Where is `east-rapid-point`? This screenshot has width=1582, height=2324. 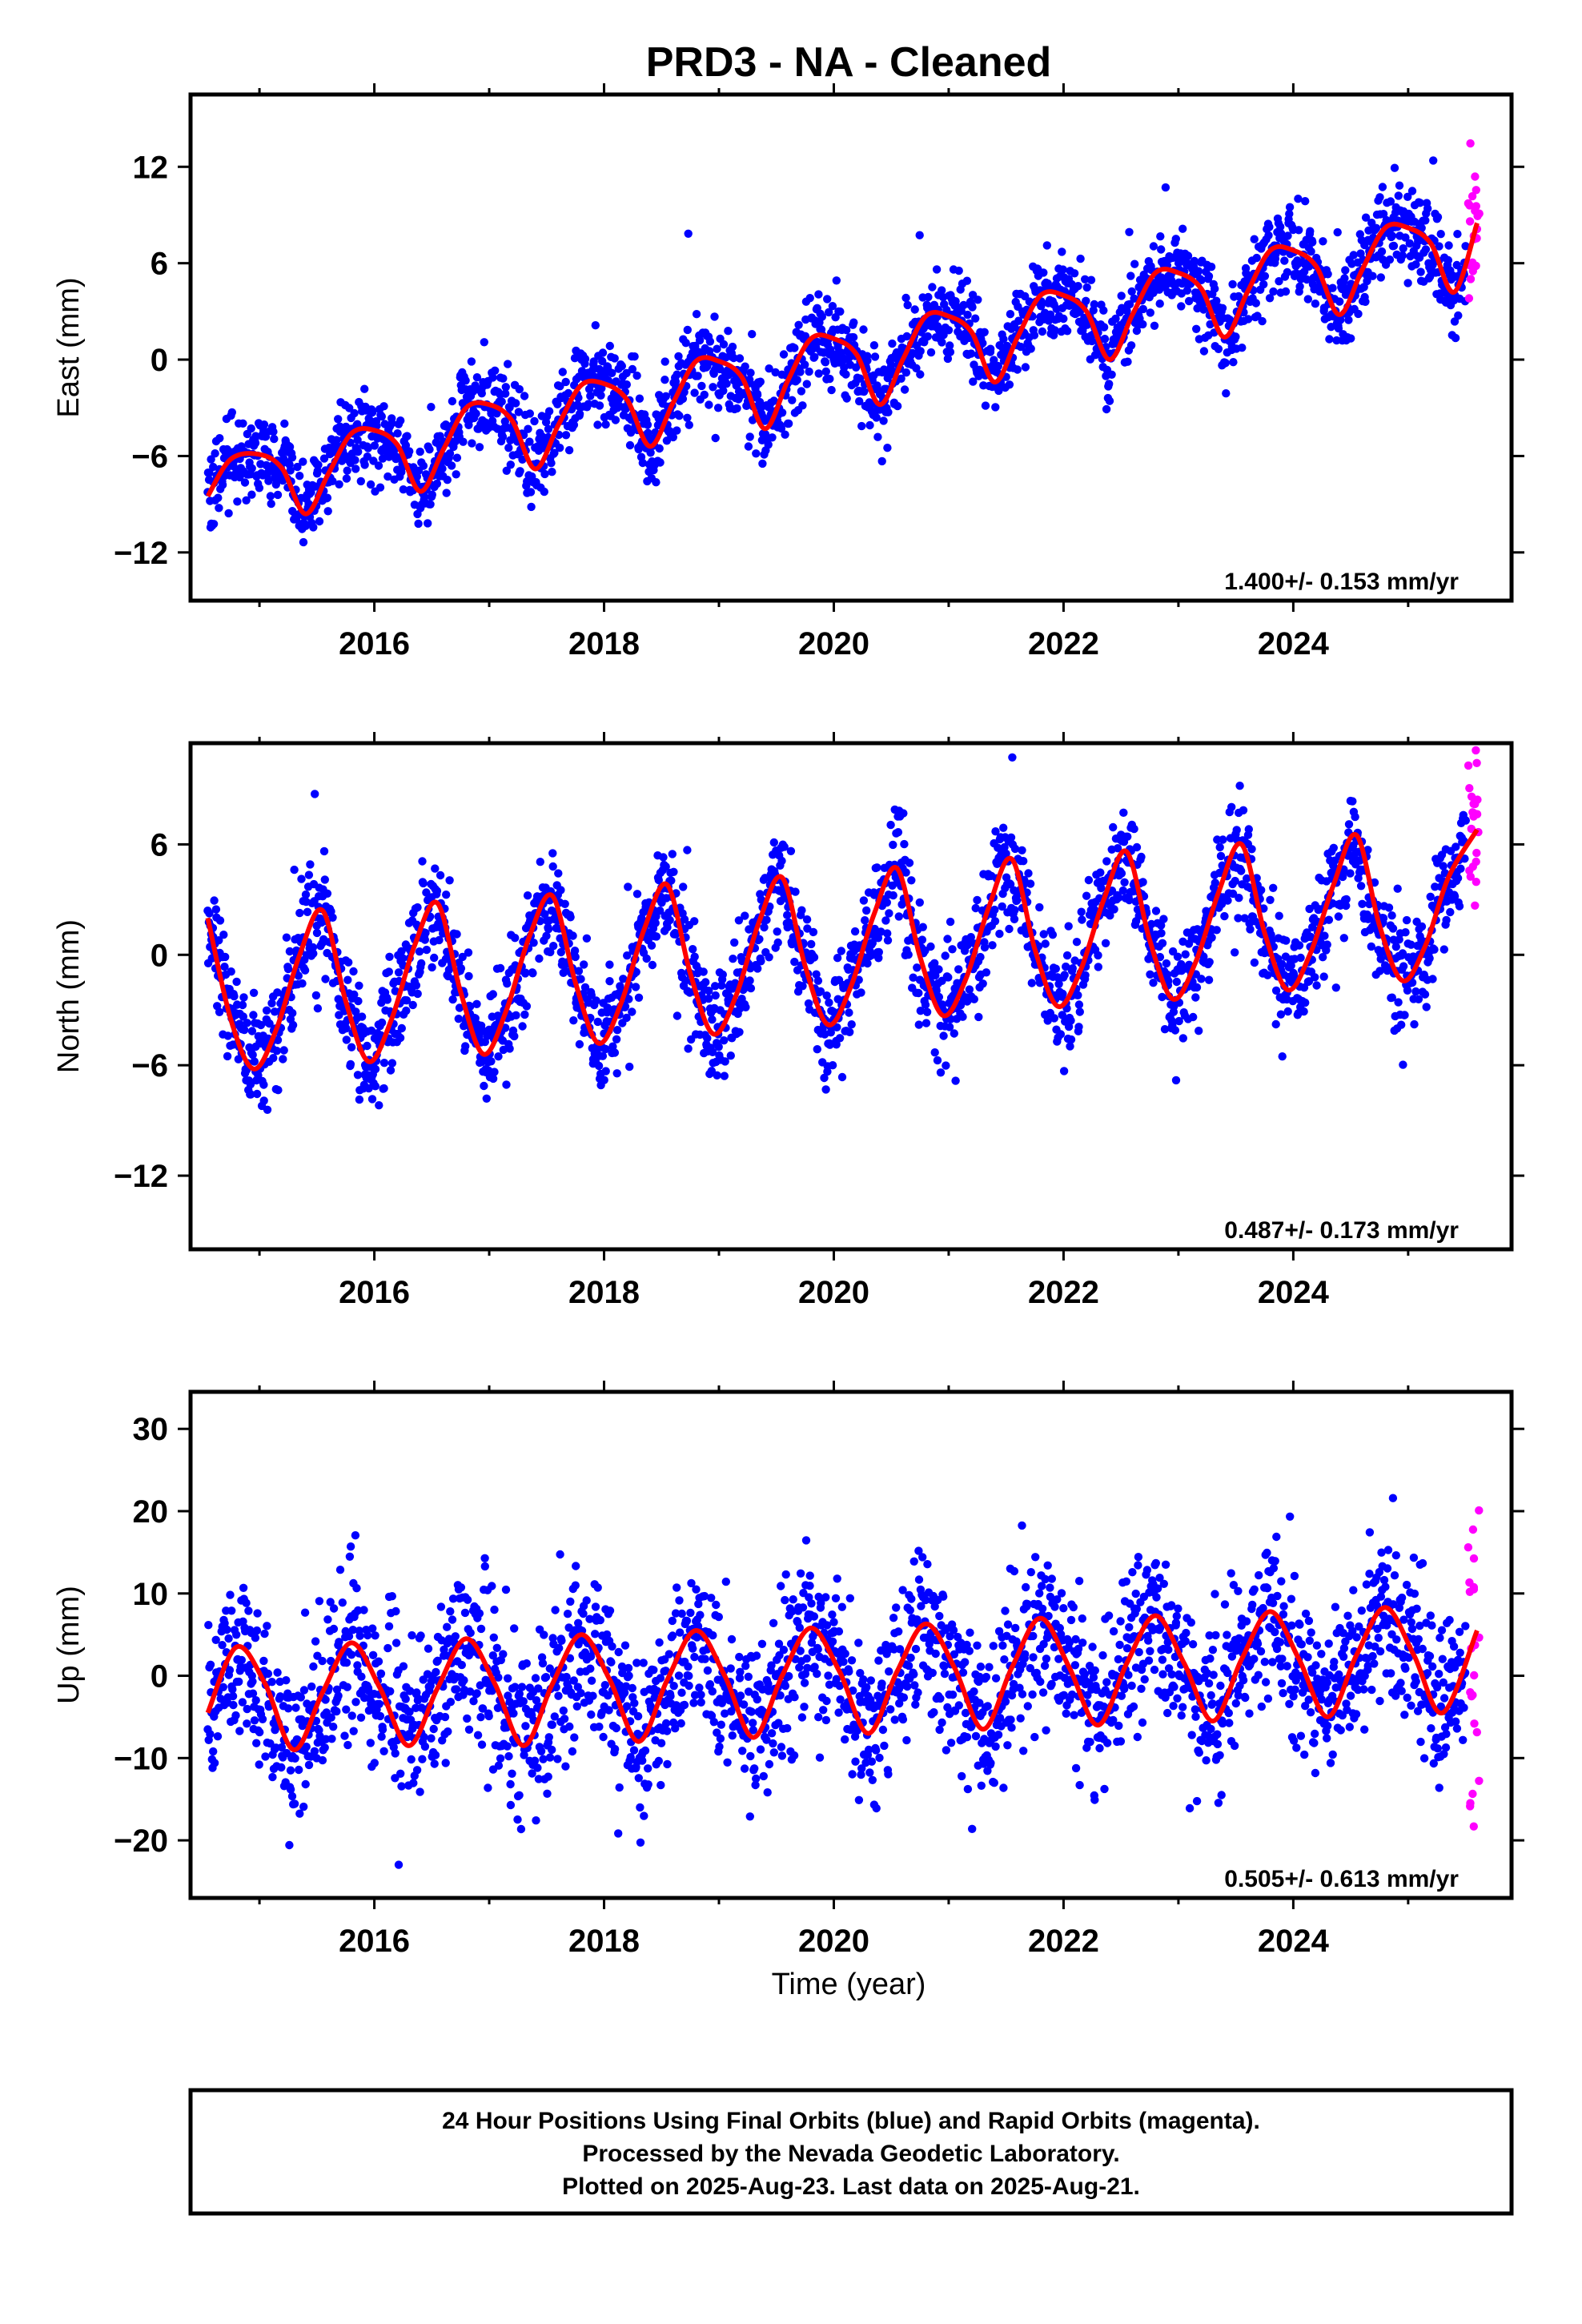 east-rapid-point is located at coordinates (1470, 222).